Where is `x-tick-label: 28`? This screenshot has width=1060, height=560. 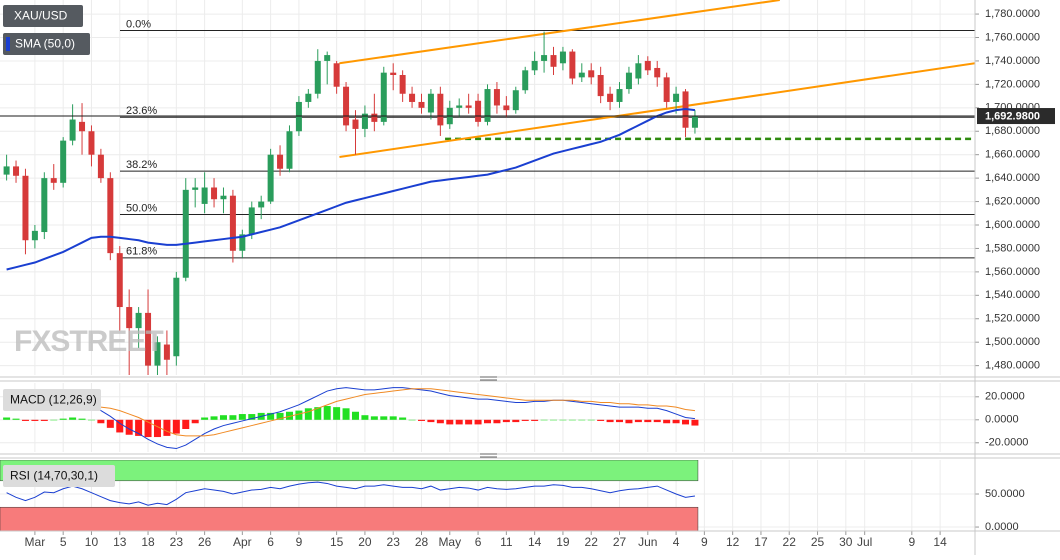
x-tick-label: 28 is located at coordinates (422, 542).